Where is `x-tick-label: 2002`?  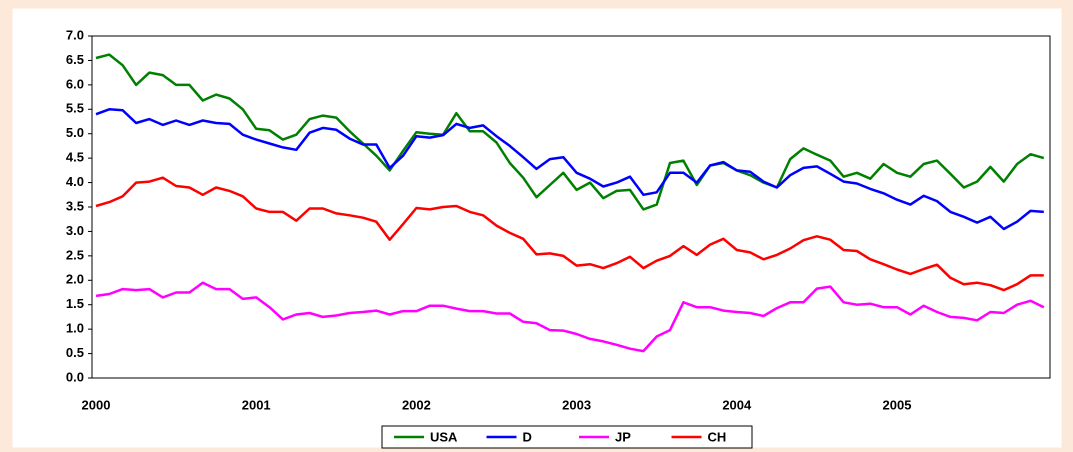
x-tick-label: 2002 is located at coordinates (416, 404).